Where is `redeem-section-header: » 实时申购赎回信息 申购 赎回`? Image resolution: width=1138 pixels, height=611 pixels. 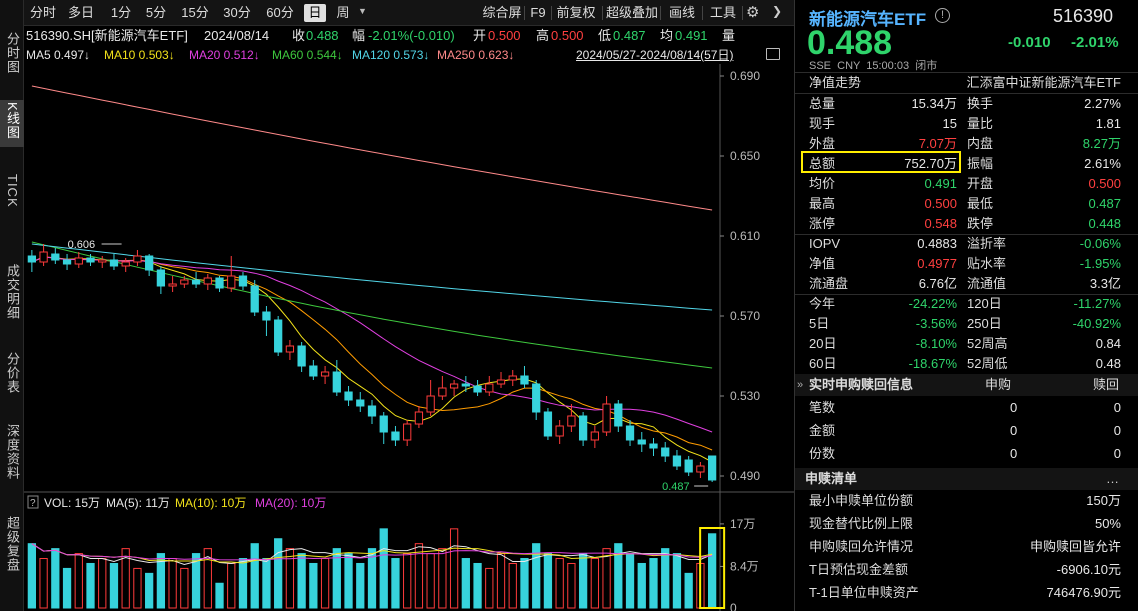 redeem-section-header: » 实时申购赎回信息 申购 赎回 is located at coordinates (966, 385).